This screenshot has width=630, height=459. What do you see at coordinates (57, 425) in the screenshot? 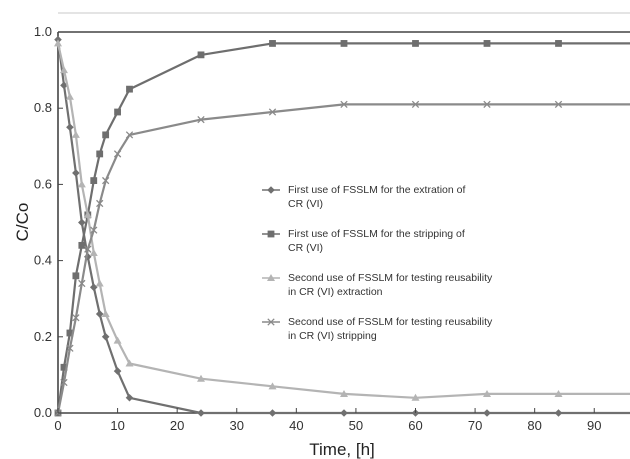
I see `x-tick-label: 0` at bounding box center [57, 425].